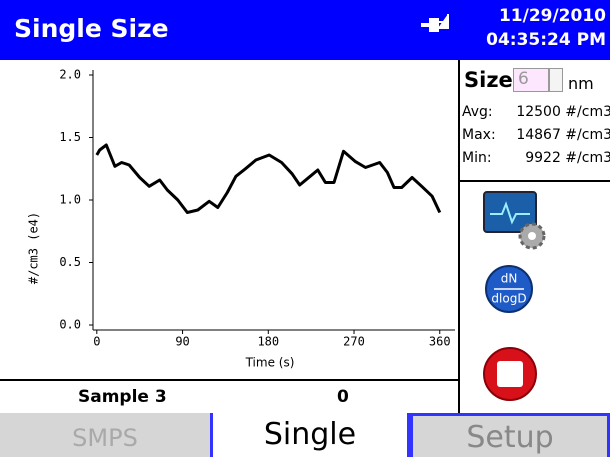 This screenshot has height=457, width=610. Describe the element at coordinates (305, 30) in the screenshot. I see `header: Single Size 11/29/2010 04:35:24 PM` at that location.